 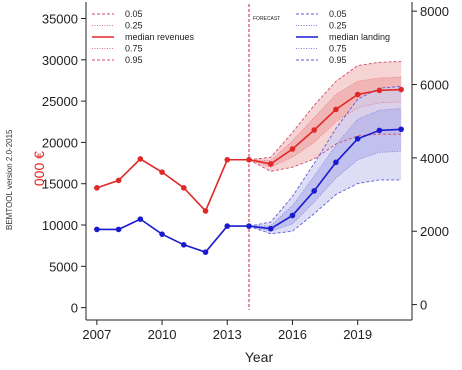 What do you see at coordinates (338, 14) in the screenshot?
I see `legend-right-label: 0.05` at bounding box center [338, 14].